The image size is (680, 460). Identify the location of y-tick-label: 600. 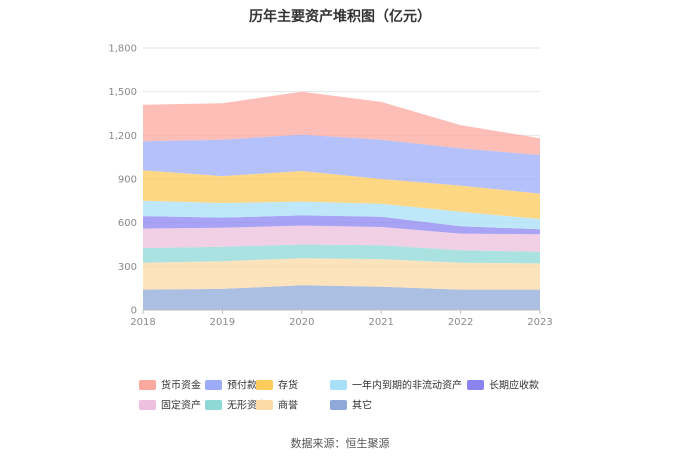
(127, 223).